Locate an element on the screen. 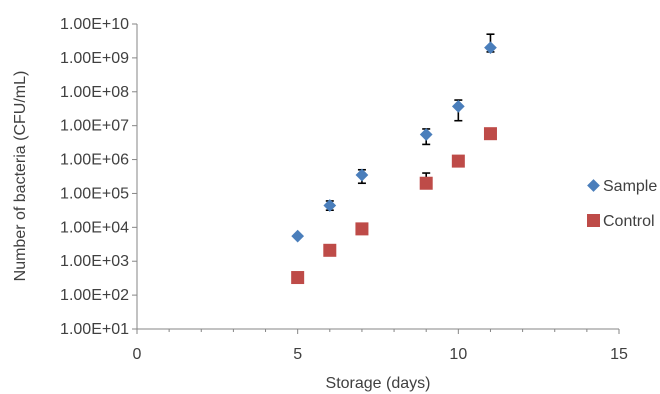  y-tick-label: 1.00E+05 is located at coordinates (94, 193).